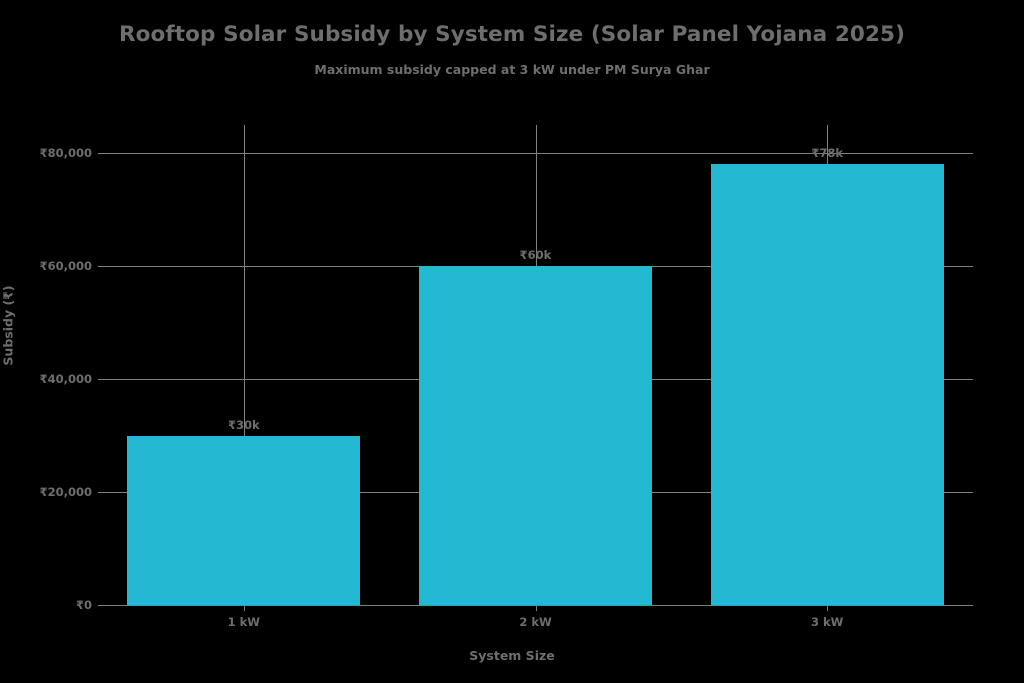 Image resolution: width=1024 pixels, height=683 pixels. I want to click on y-axis-tick-label: ₹80,000, so click(65, 153).